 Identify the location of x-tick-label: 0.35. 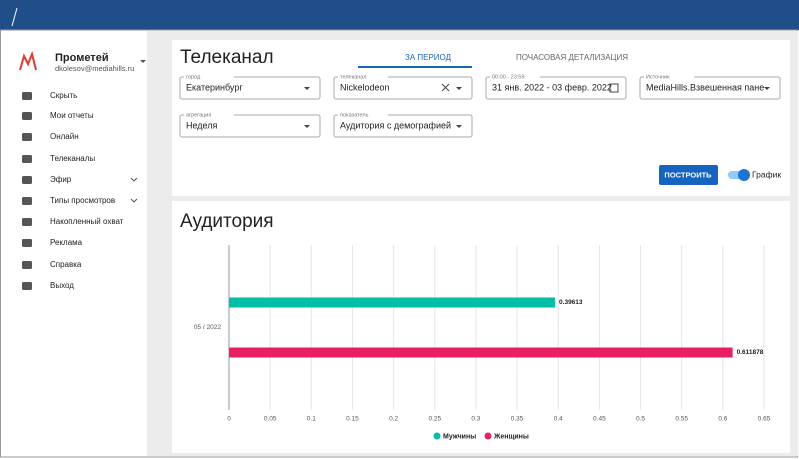
(517, 419).